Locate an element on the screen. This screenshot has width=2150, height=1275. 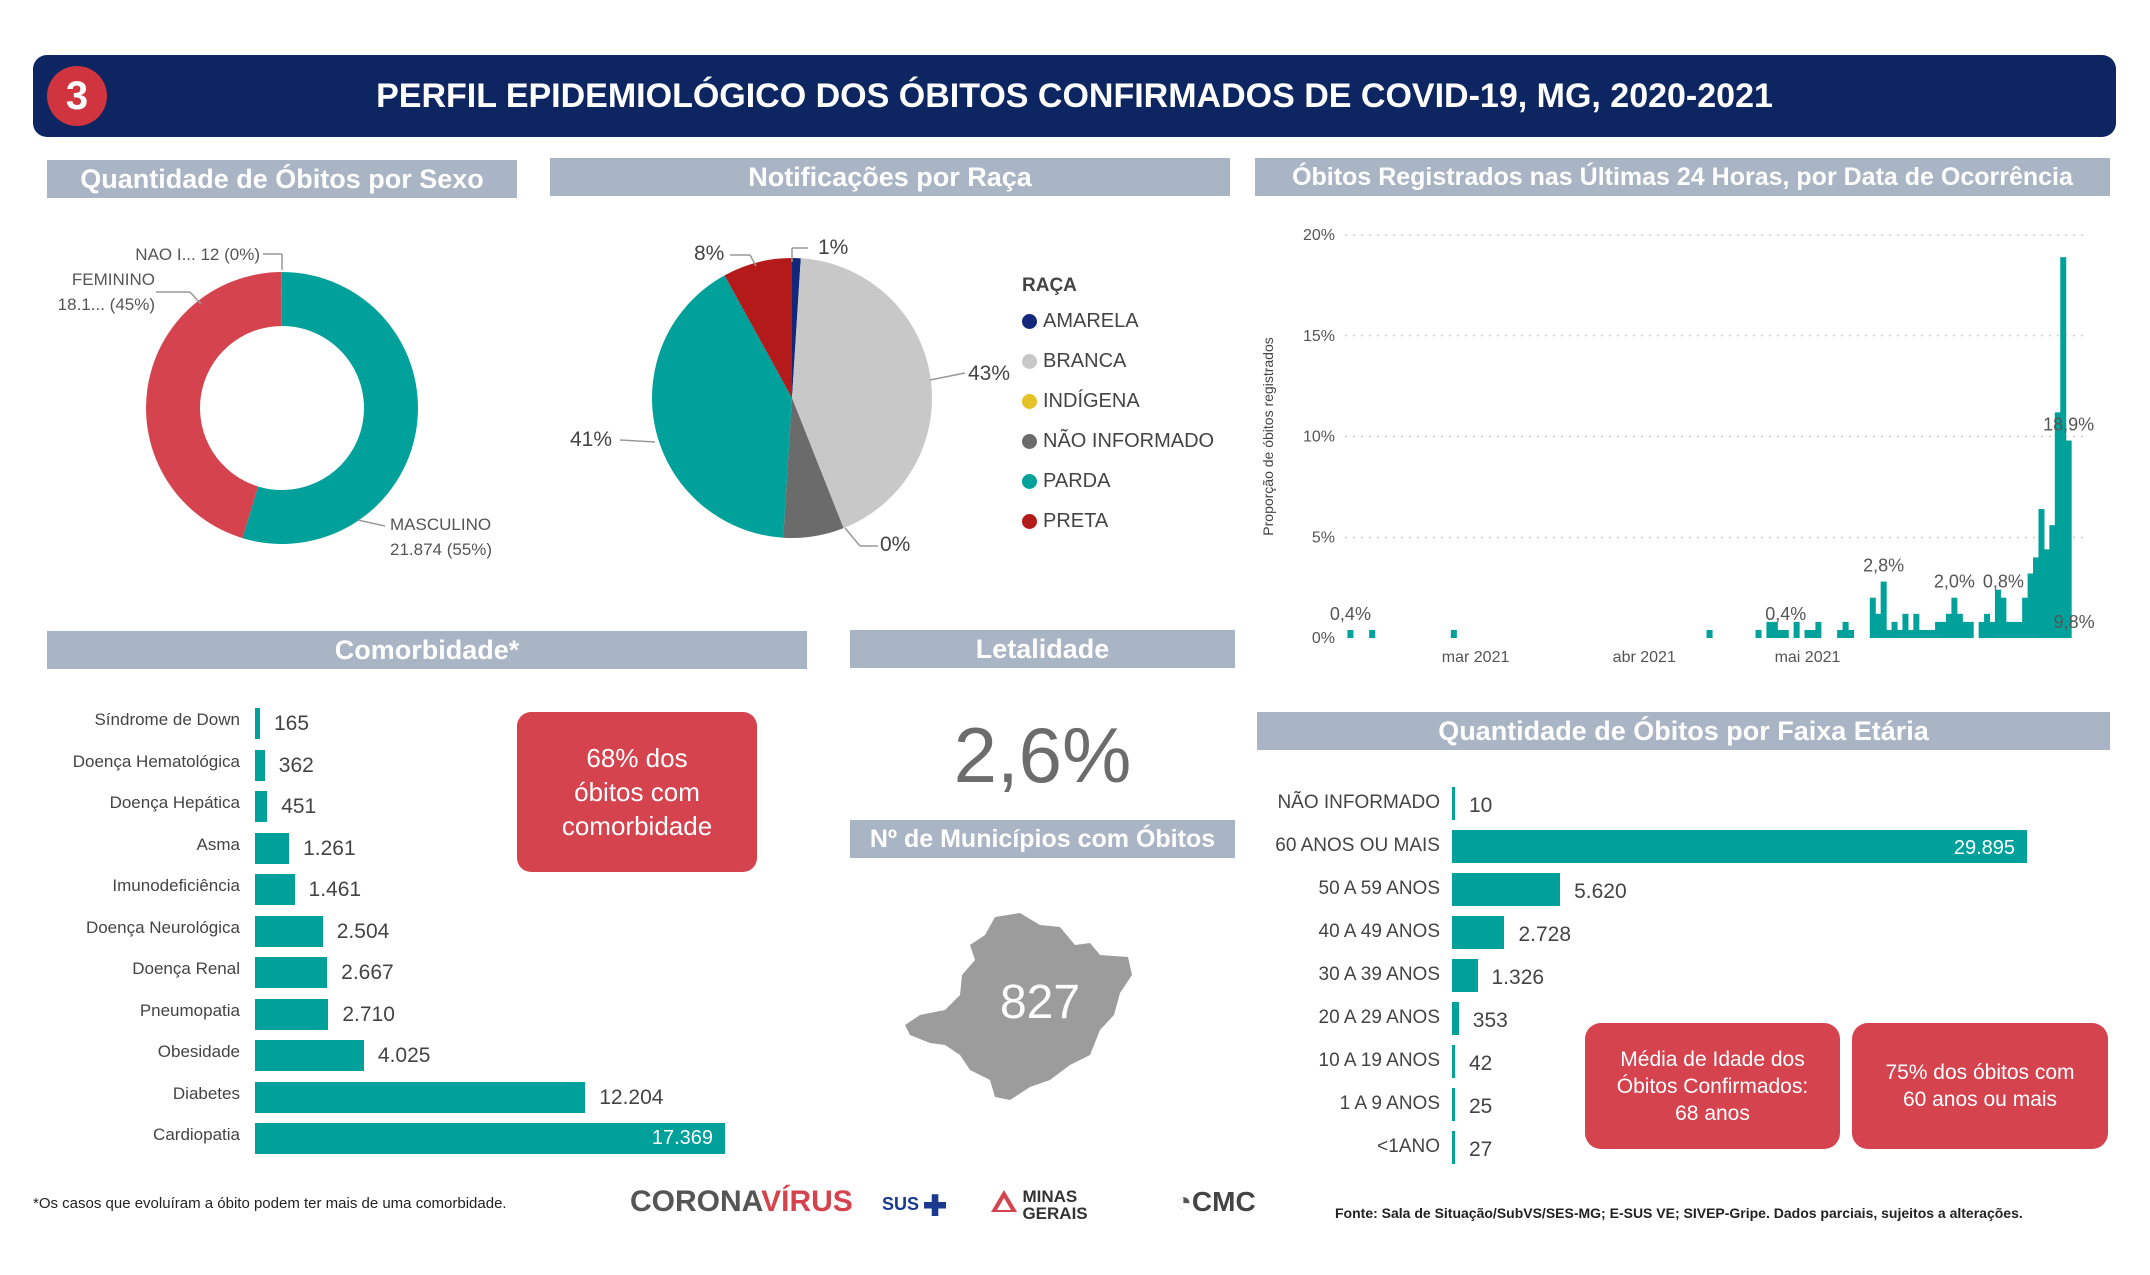
sexo-label-nao: NAO I... 12 (0%) is located at coordinates (197, 254).